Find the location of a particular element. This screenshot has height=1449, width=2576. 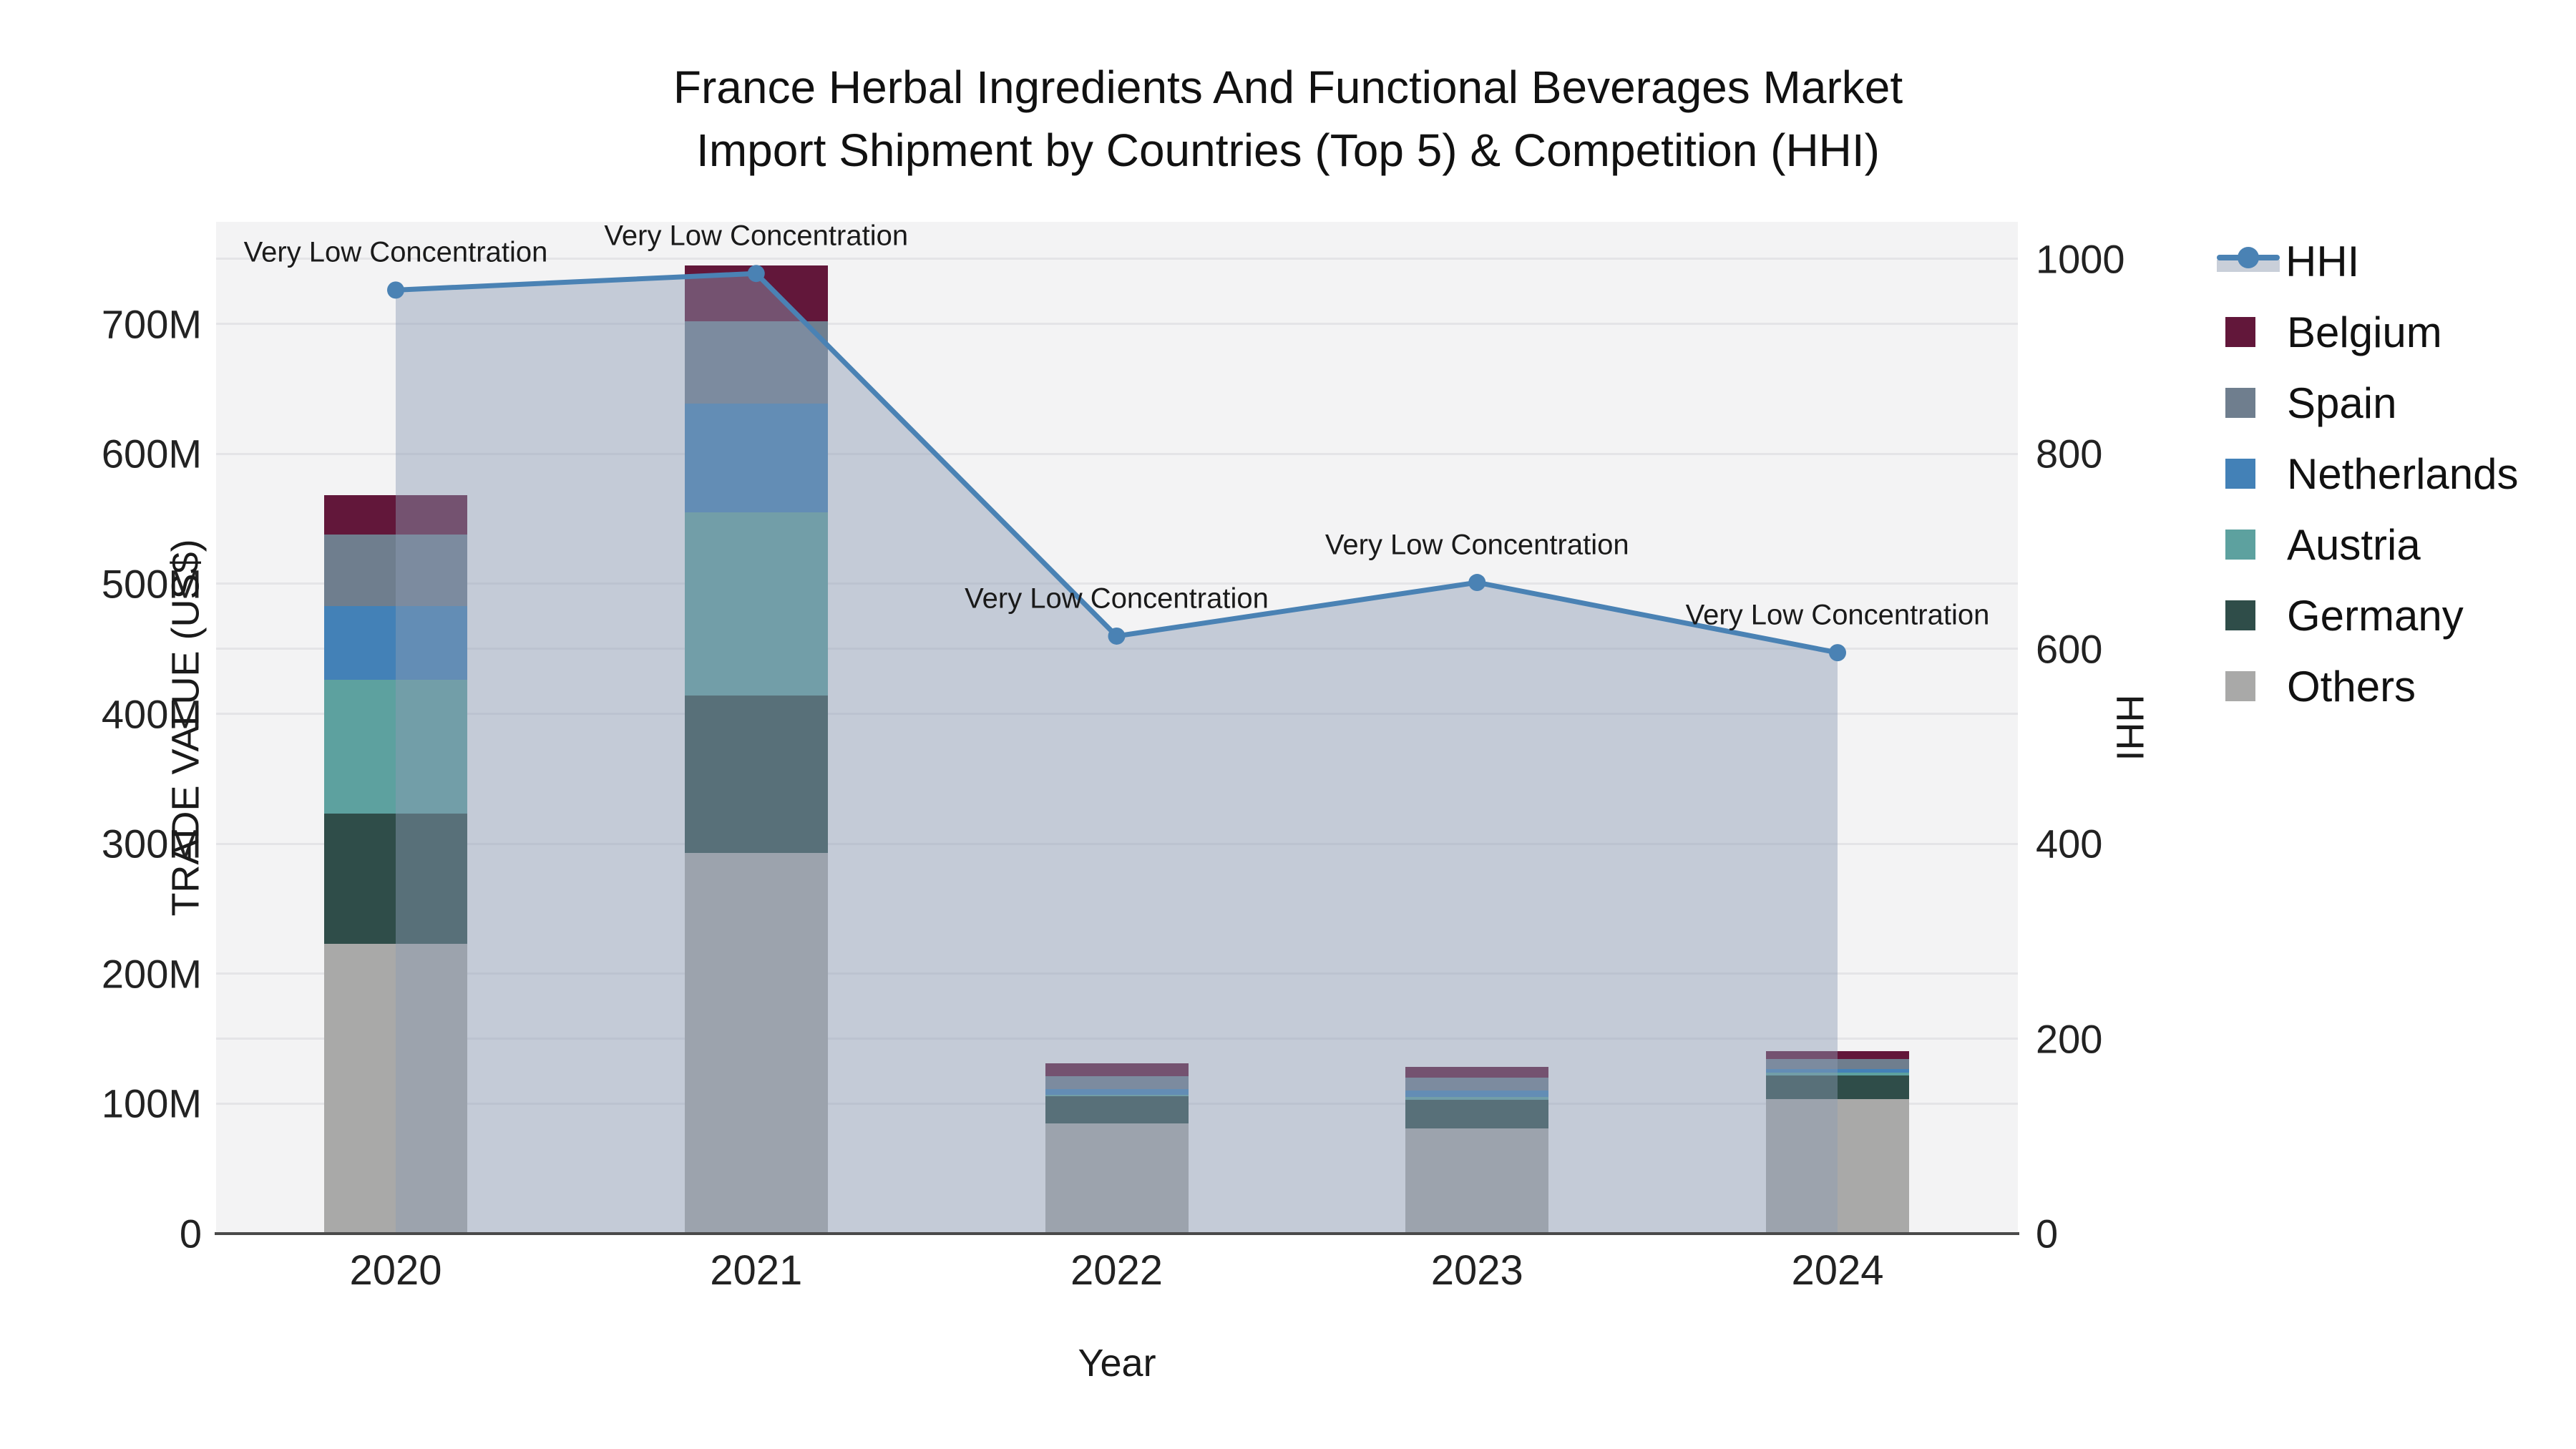

bar-segment-belgium-2021 is located at coordinates (756, 293).